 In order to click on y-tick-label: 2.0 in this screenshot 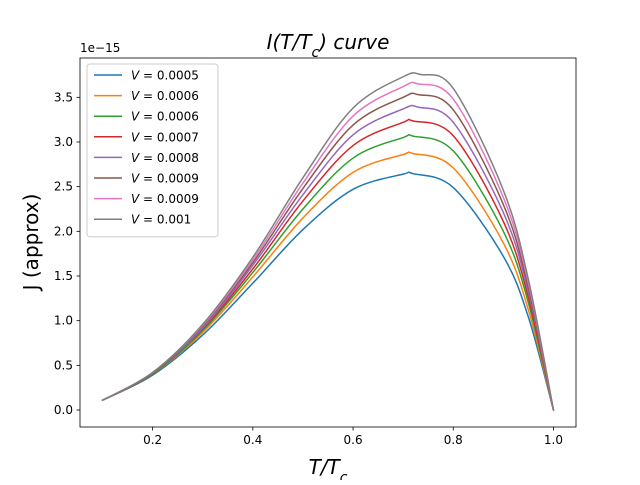, I will do `click(63, 231)`.